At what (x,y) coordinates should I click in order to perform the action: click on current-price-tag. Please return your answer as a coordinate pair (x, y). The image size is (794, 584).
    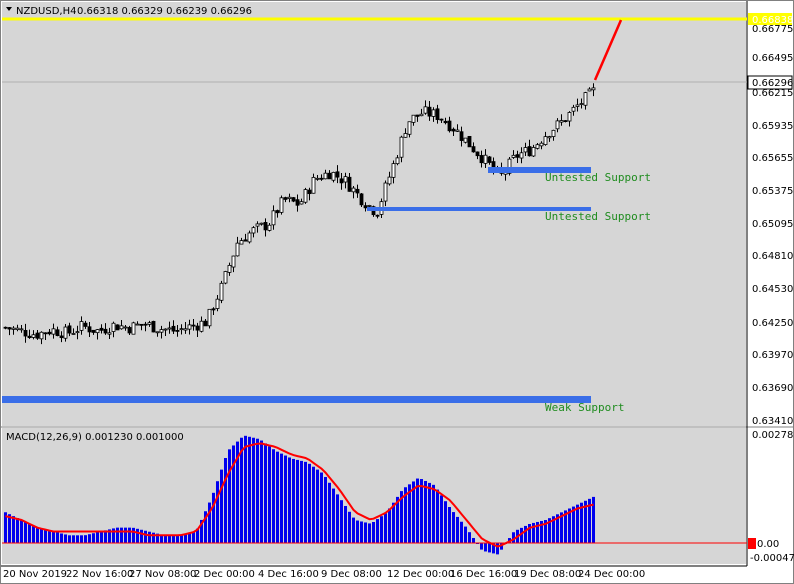
    Looking at the image, I should click on (770, 82).